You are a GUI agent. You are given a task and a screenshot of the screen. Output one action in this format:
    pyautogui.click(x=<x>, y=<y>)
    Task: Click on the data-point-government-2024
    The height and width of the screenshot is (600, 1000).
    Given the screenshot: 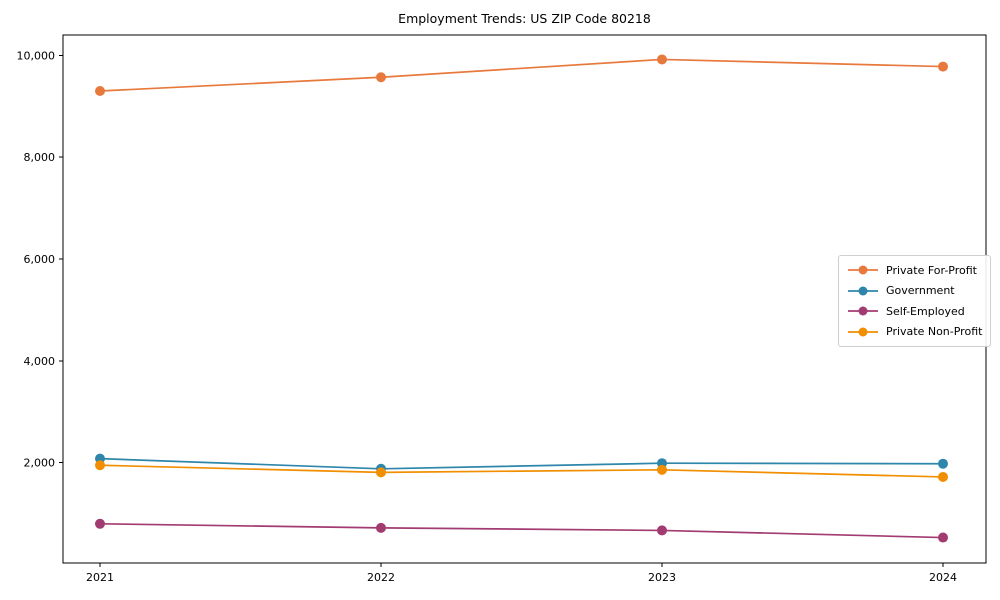 What is the action you would take?
    pyautogui.click(x=943, y=463)
    